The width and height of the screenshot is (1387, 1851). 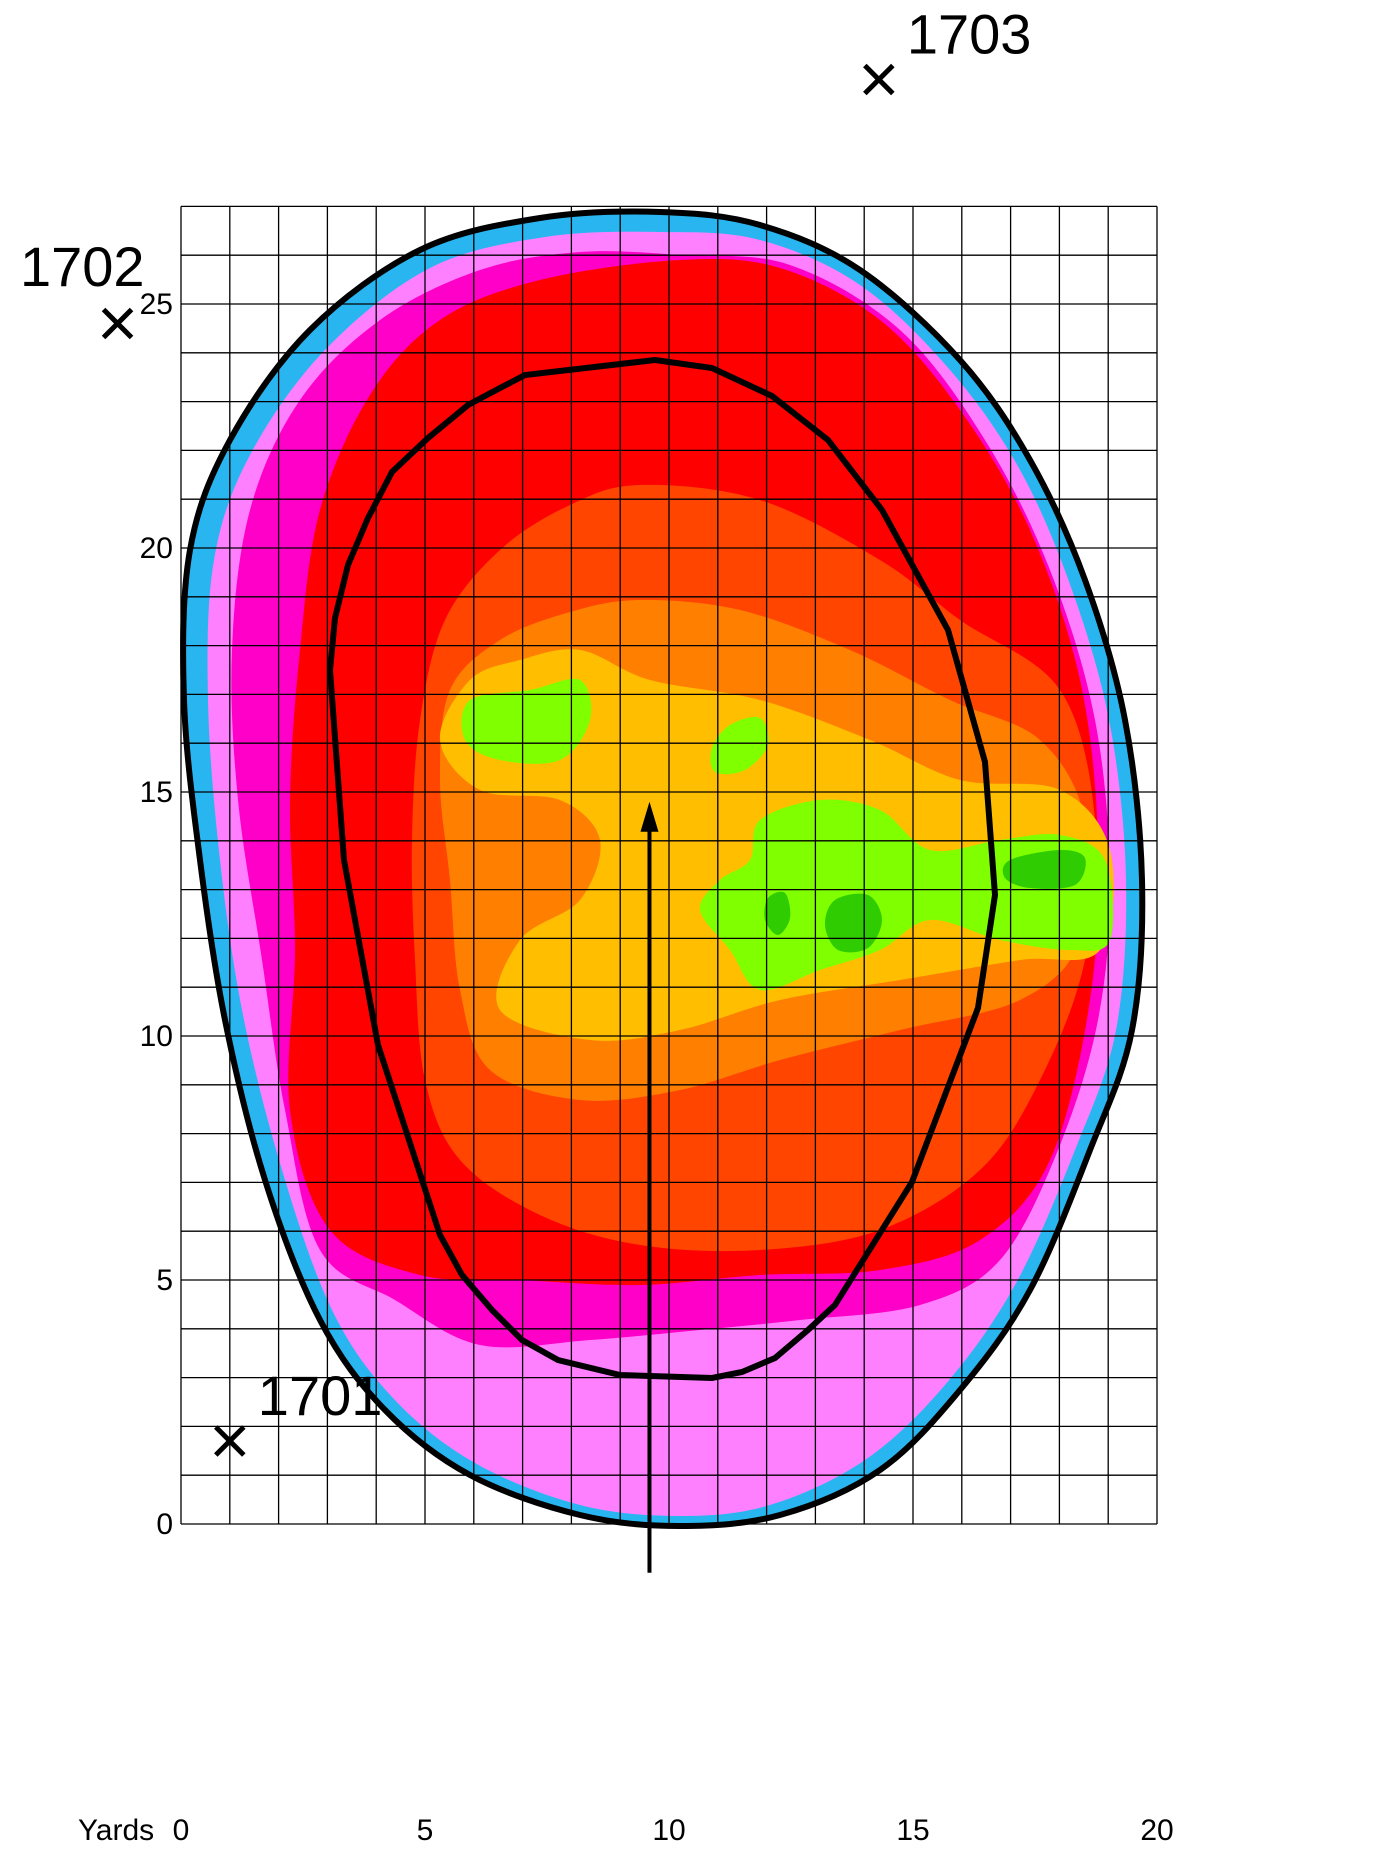 I want to click on x-tick-label: 5, so click(x=425, y=1830).